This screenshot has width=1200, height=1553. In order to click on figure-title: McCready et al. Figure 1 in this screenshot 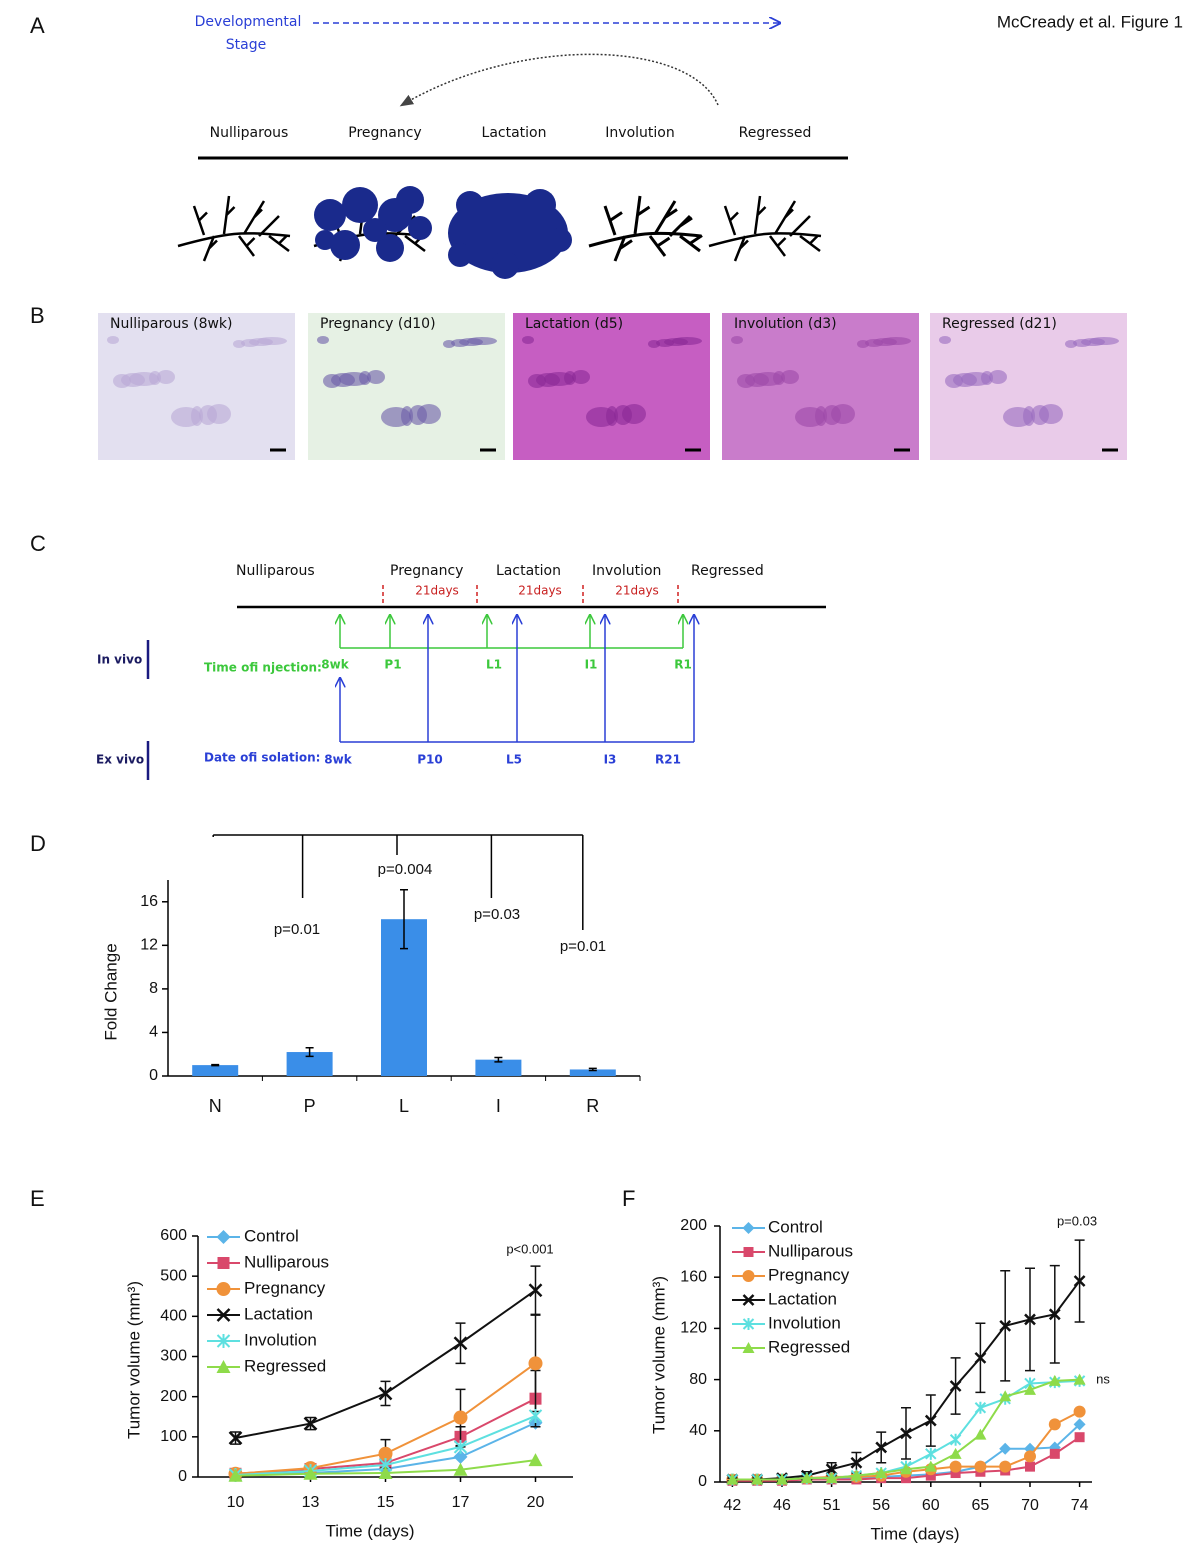, I will do `click(1090, 21)`.